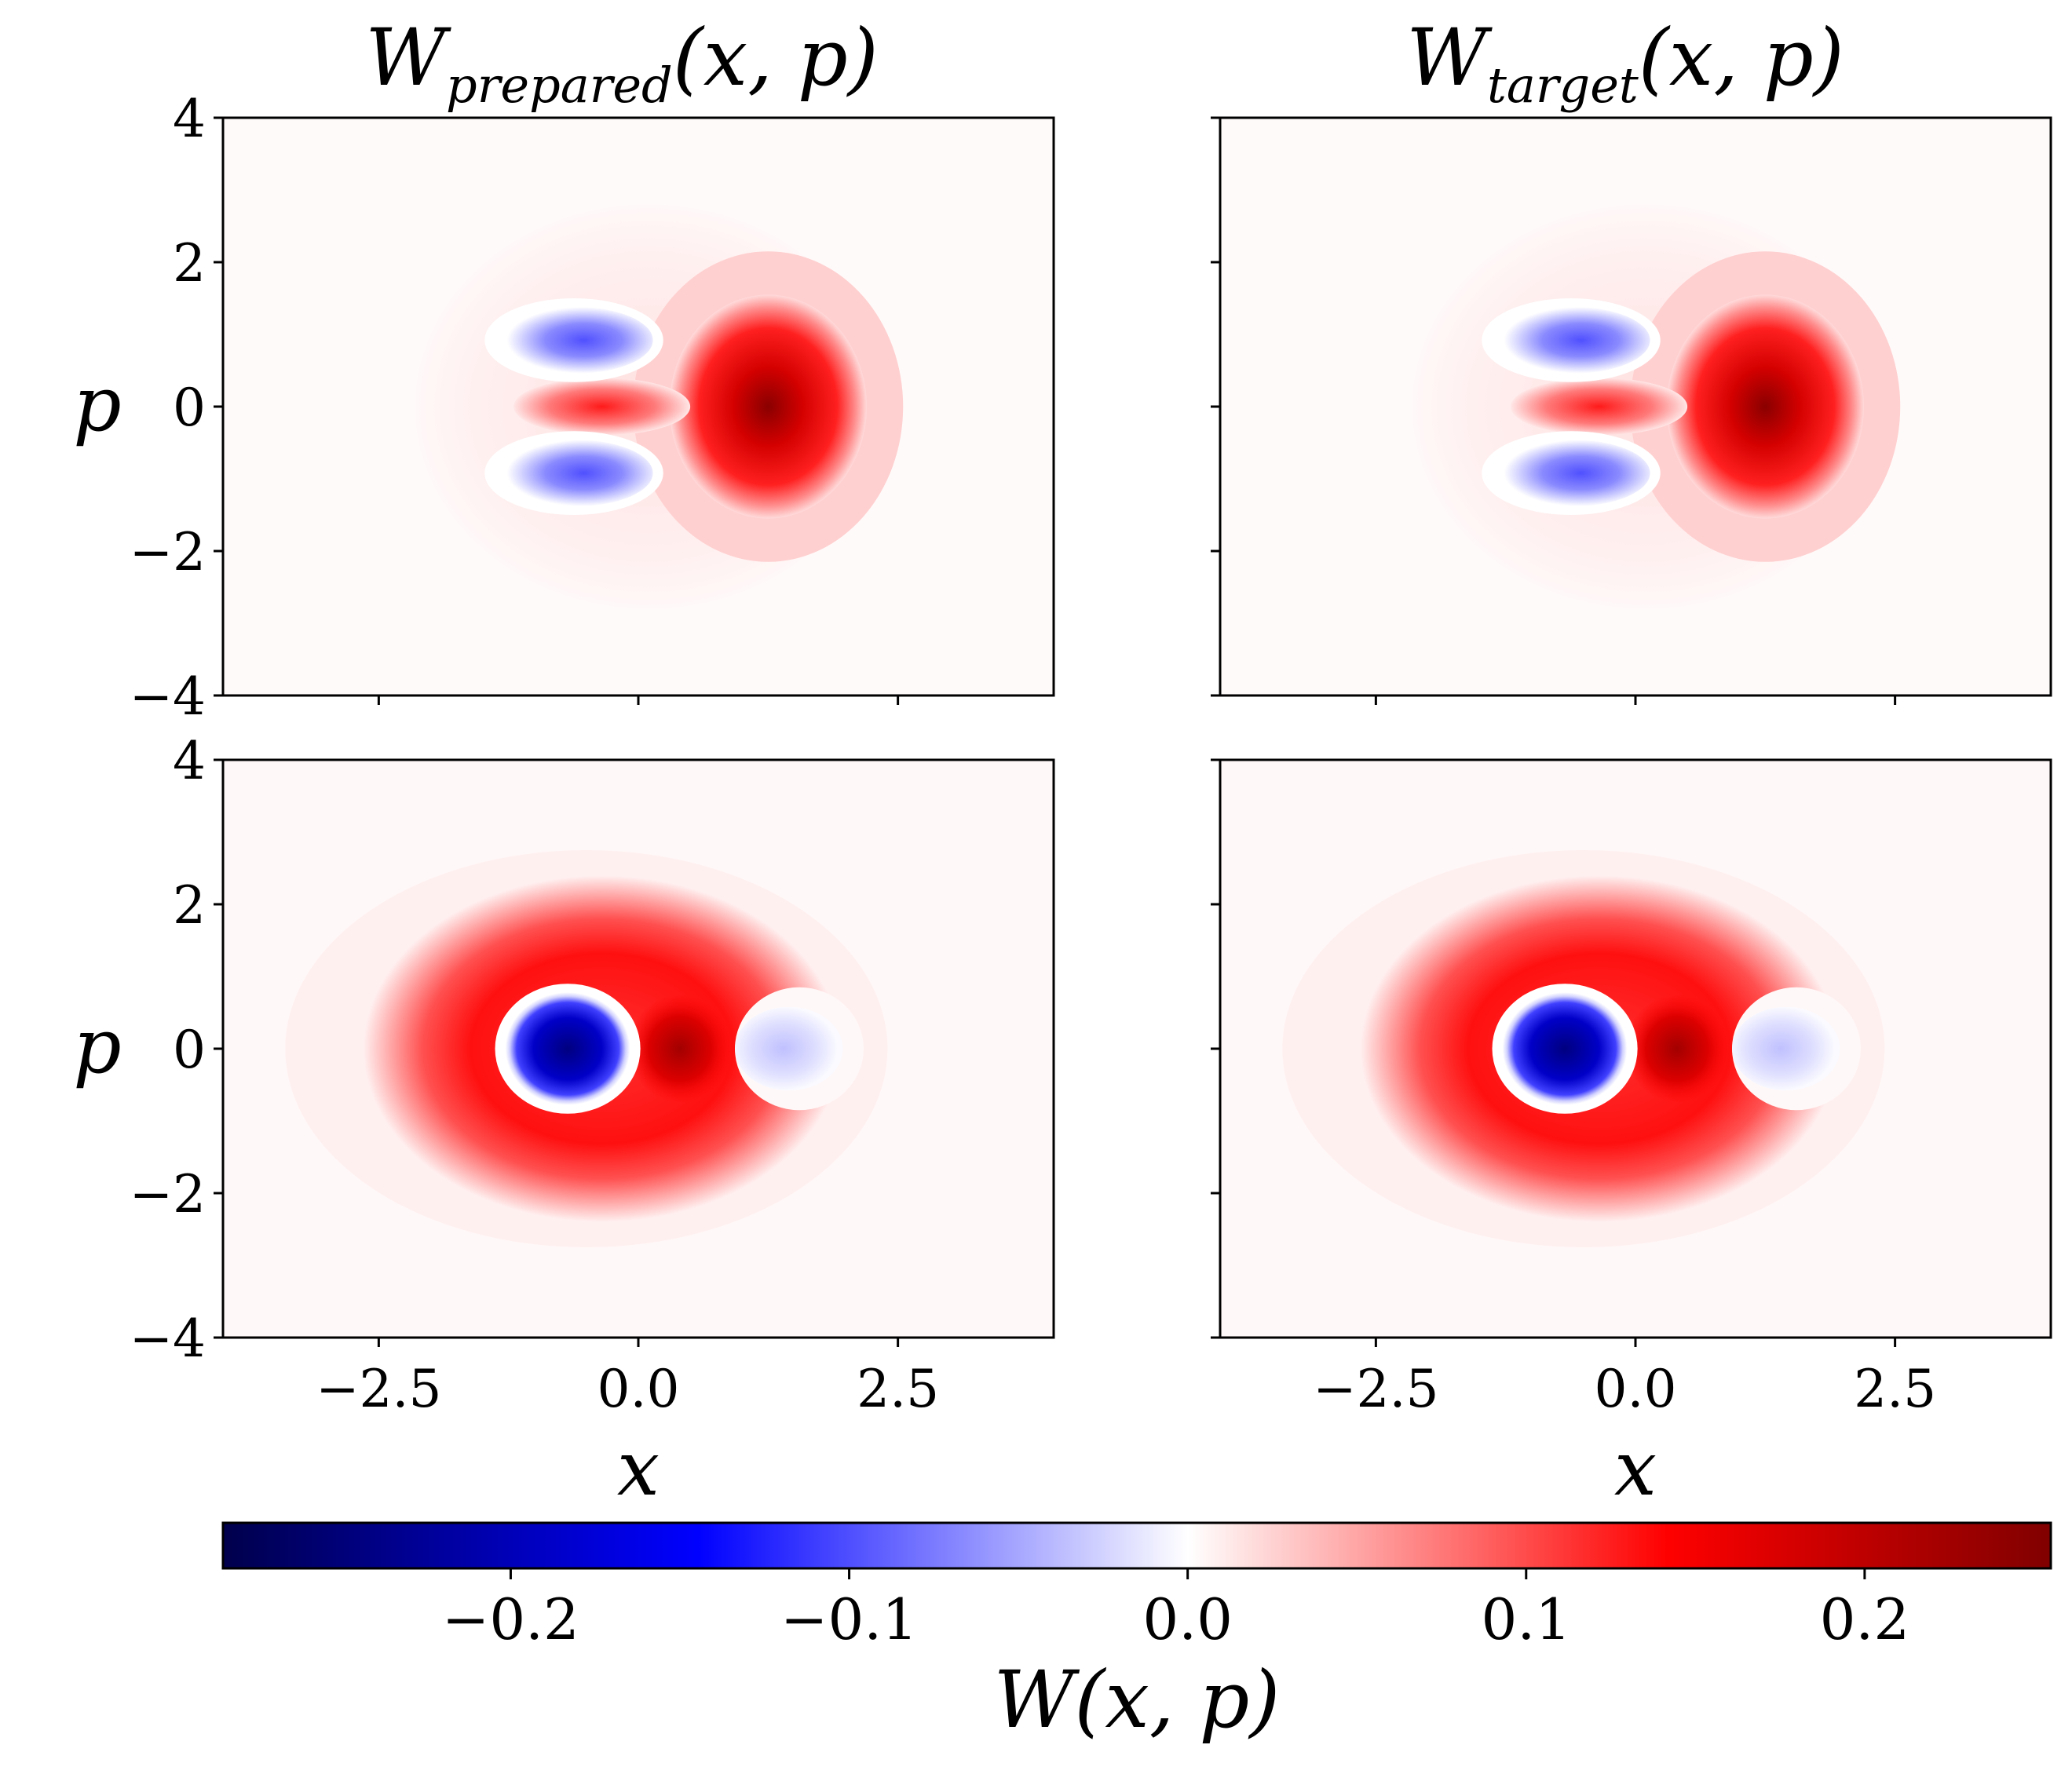 The height and width of the screenshot is (1785, 2072). Describe the element at coordinates (1865, 1619) in the screenshot. I see `colorbar-tick-label: 0.2` at that location.